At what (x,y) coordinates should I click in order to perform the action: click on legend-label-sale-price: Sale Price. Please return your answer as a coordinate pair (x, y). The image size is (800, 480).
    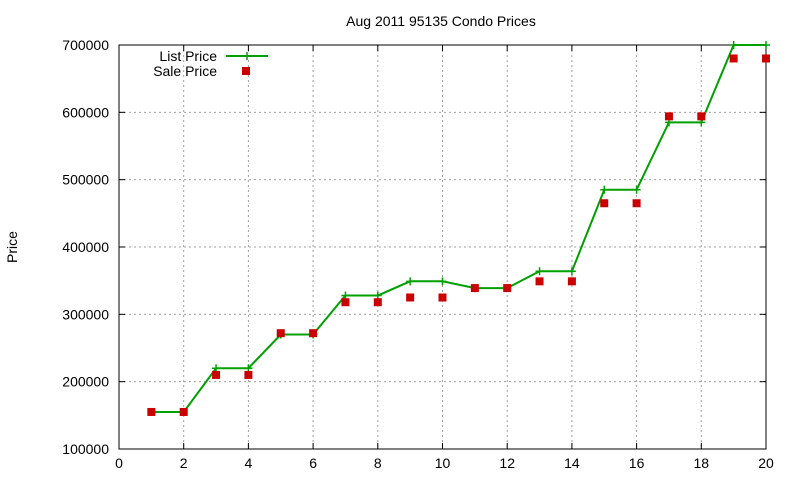
    Looking at the image, I should click on (185, 71).